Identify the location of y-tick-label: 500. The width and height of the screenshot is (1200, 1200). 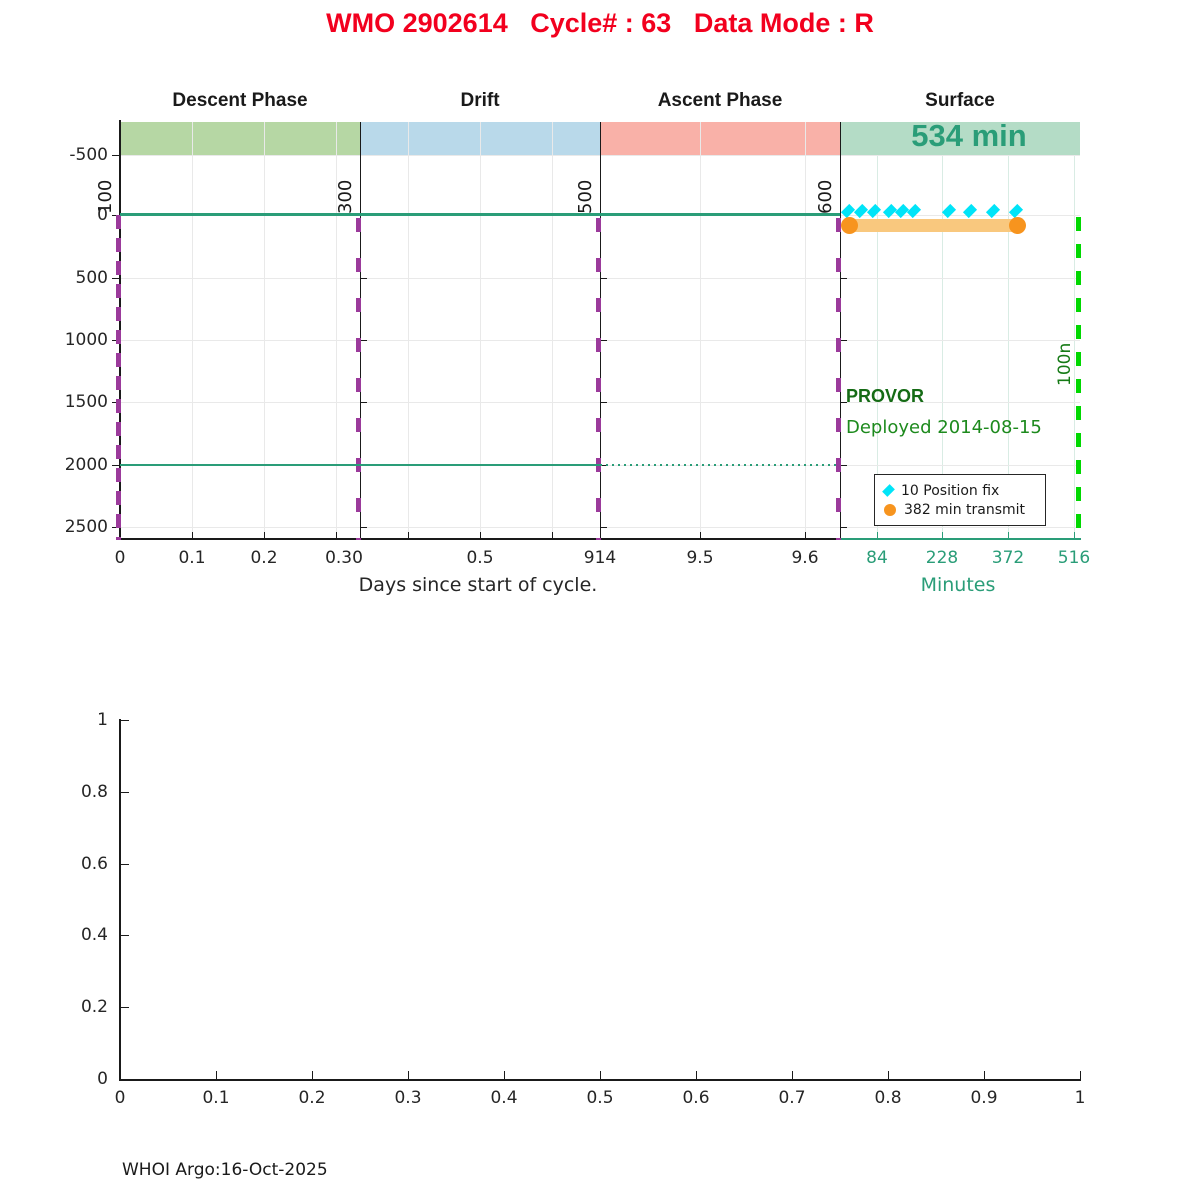
(91, 278).